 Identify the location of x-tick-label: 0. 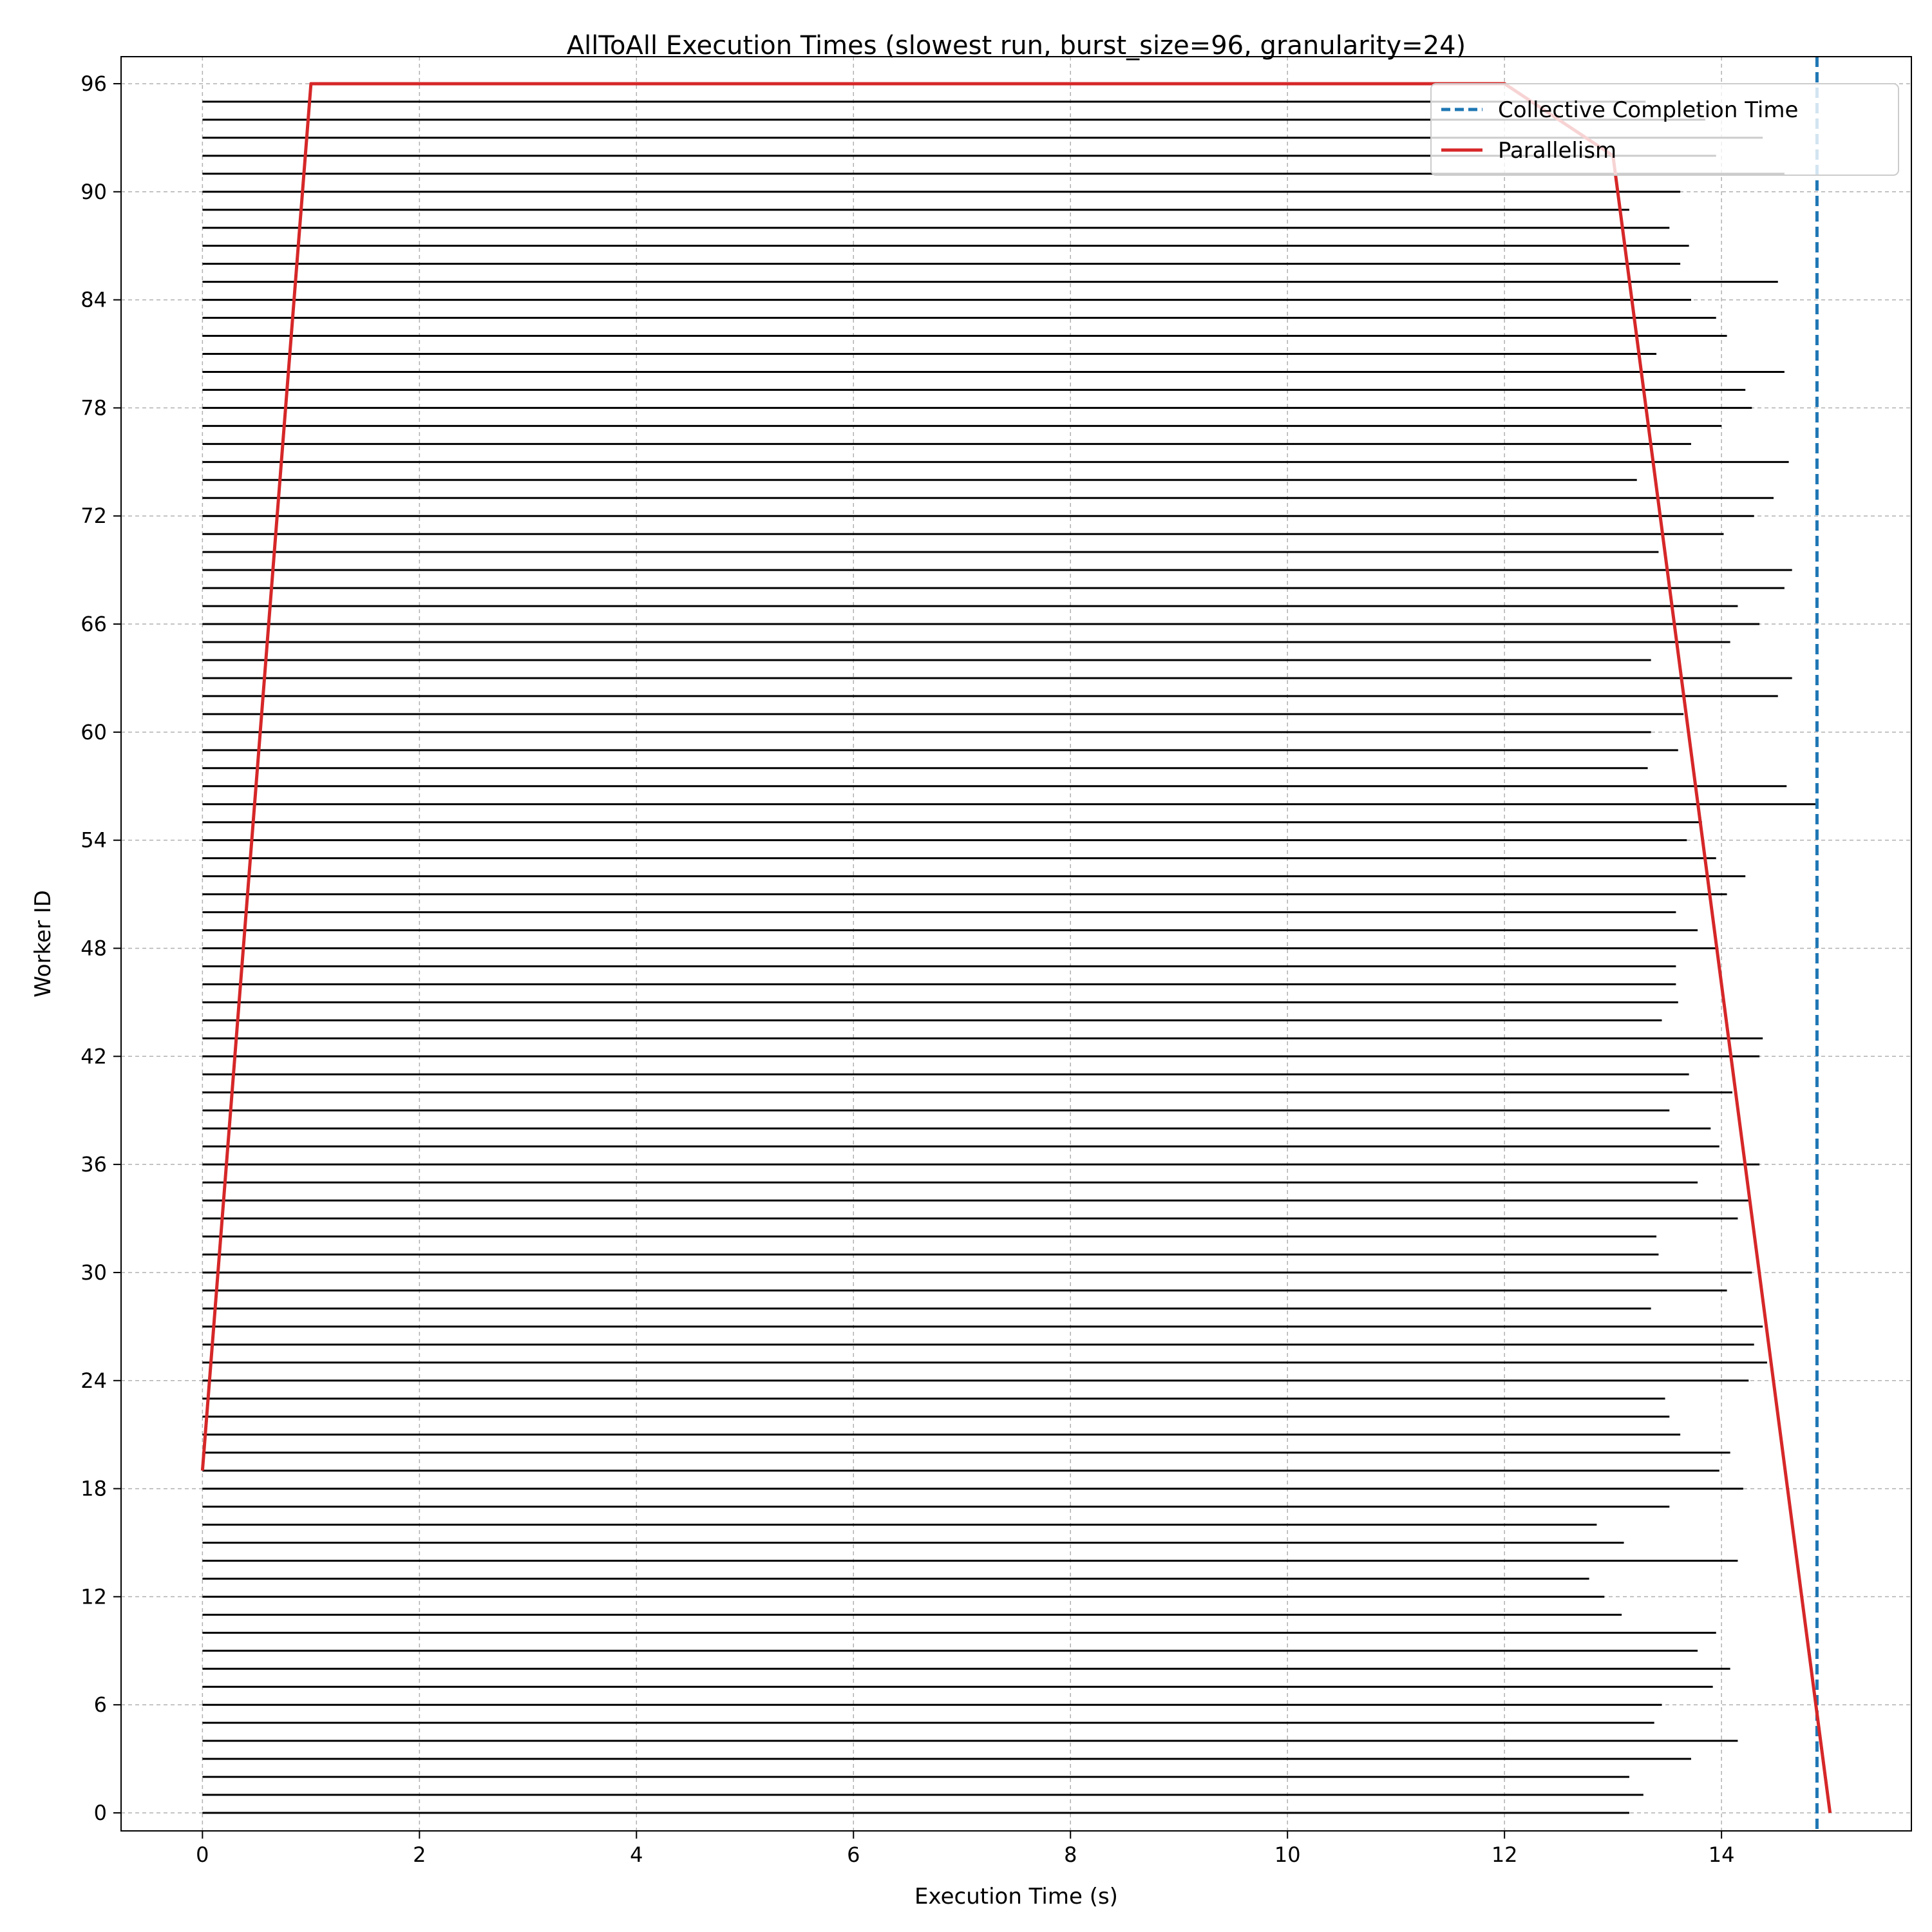
(202, 1855).